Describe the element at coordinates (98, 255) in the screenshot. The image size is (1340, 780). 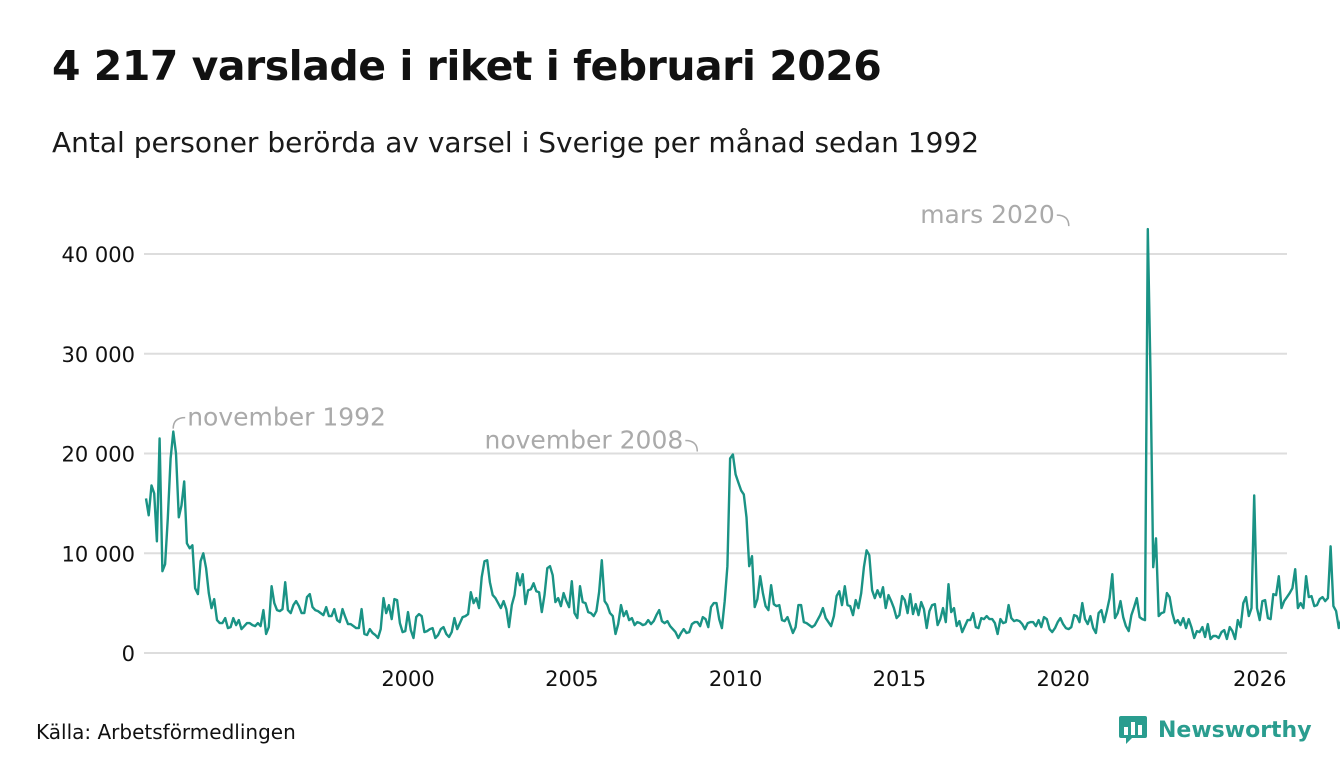
I see `y-tick-label: 40 000` at that location.